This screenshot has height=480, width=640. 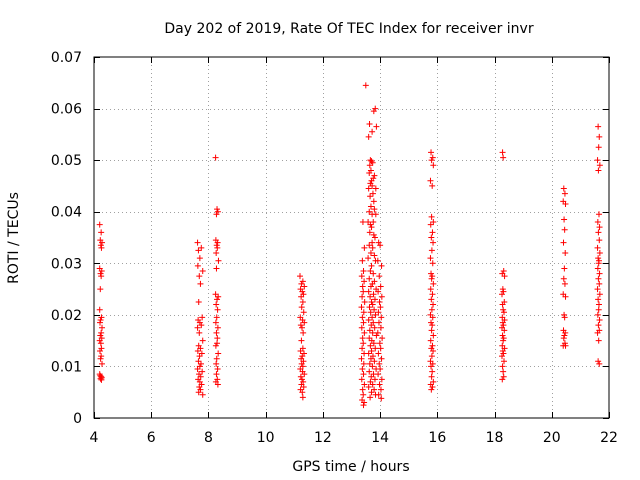 I want to click on x-tick-label: 4, so click(x=94, y=438).